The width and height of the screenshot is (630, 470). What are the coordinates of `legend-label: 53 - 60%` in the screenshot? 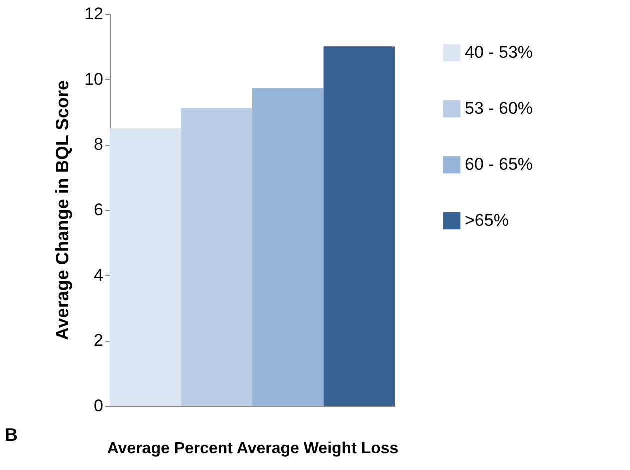 It's located at (499, 108).